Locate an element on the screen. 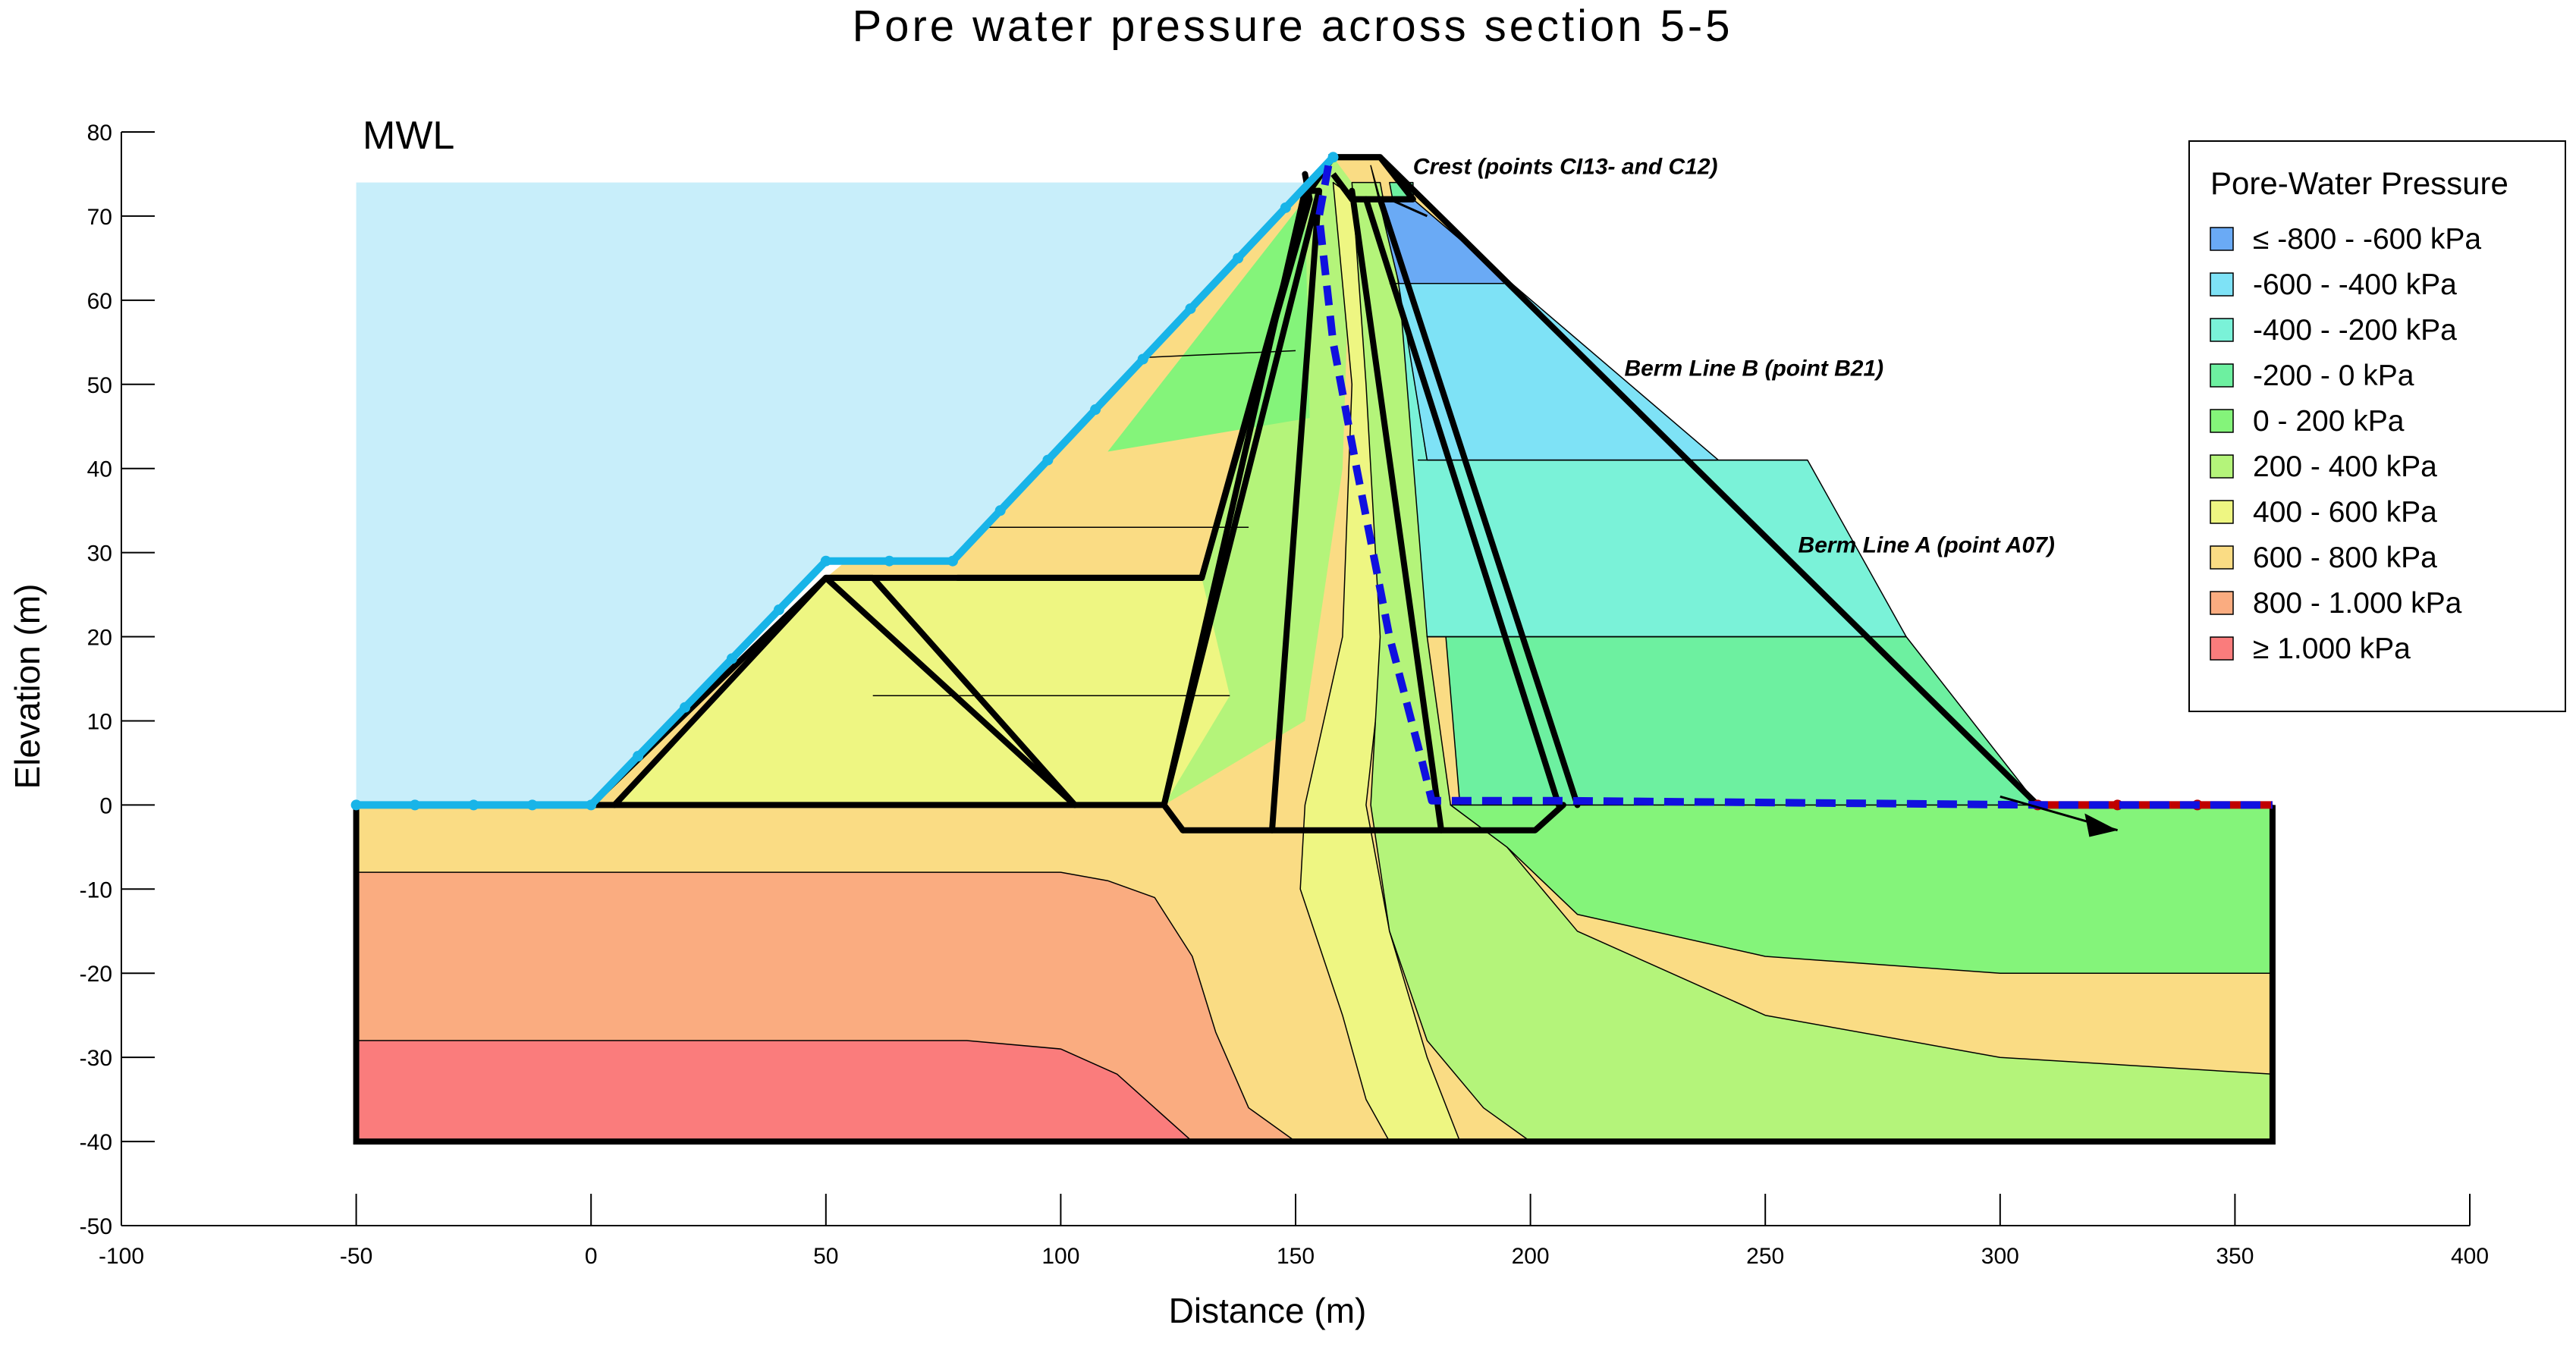 The height and width of the screenshot is (1350, 2576). annotation-1: Crest (points CI13- and C12) is located at coordinates (1565, 166).